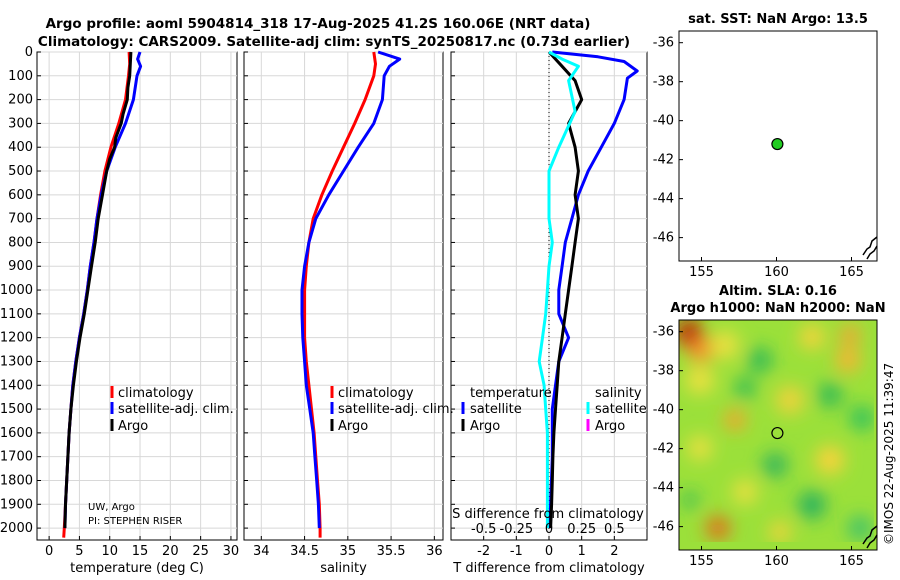 Image resolution: width=900 pixels, height=580 pixels. Describe the element at coordinates (517, 529) in the screenshot. I see `s-diff-tick-label: -0.25` at that location.